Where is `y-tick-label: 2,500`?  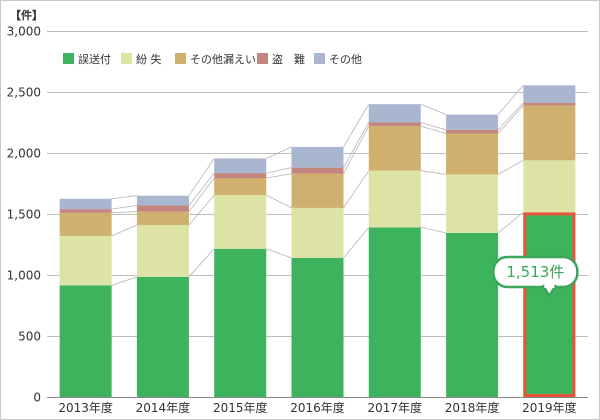 y-tick-label: 2,500 is located at coordinates (24, 93).